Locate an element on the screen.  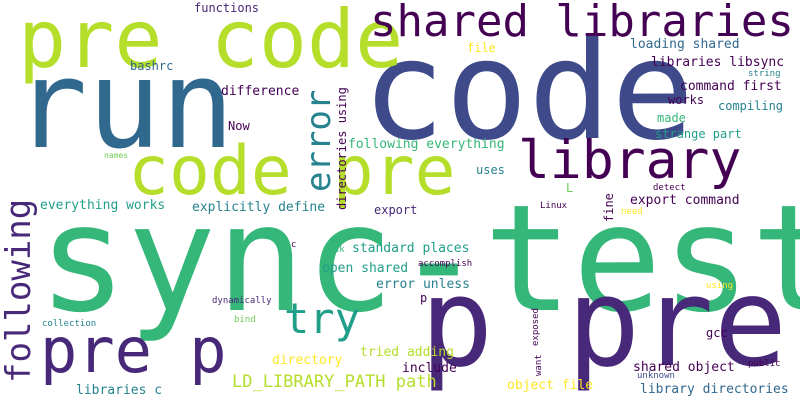
word-export: export is located at coordinates (396, 210).